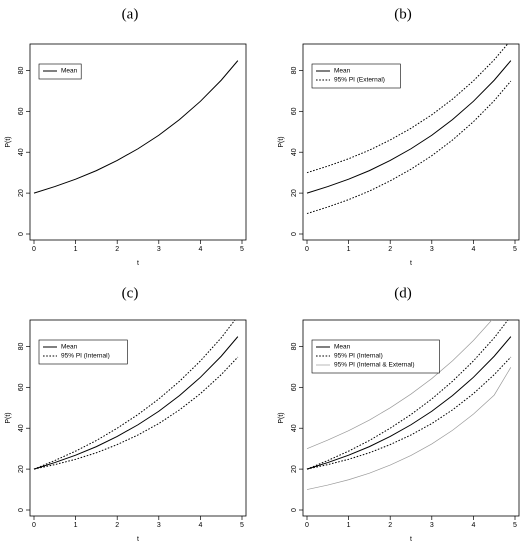 This screenshot has width=523, height=550. Describe the element at coordinates (359, 80) in the screenshot. I see `legend-label: 95% PI (External)` at that location.